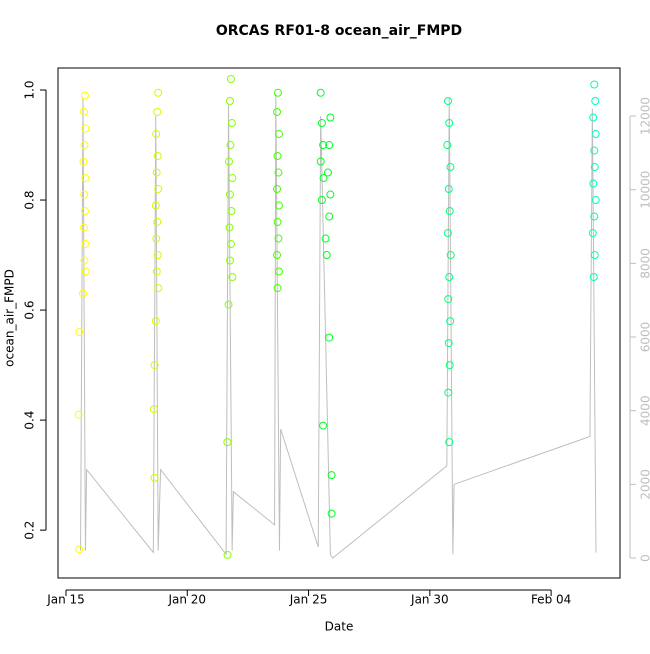  I want to click on x-tick-label: Feb 04, so click(551, 600).